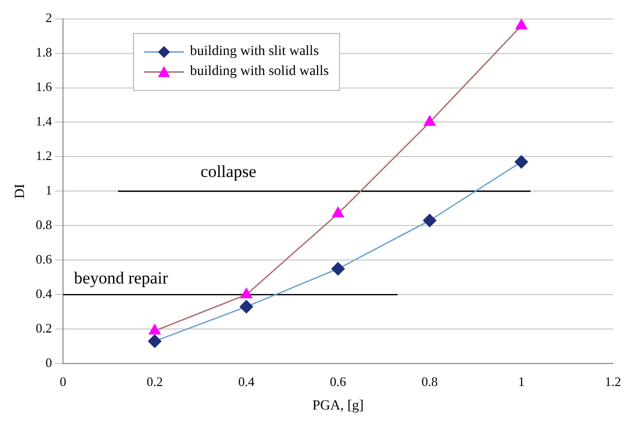  Describe the element at coordinates (44, 86) in the screenshot. I see `y-tick-label: 1.6` at that location.